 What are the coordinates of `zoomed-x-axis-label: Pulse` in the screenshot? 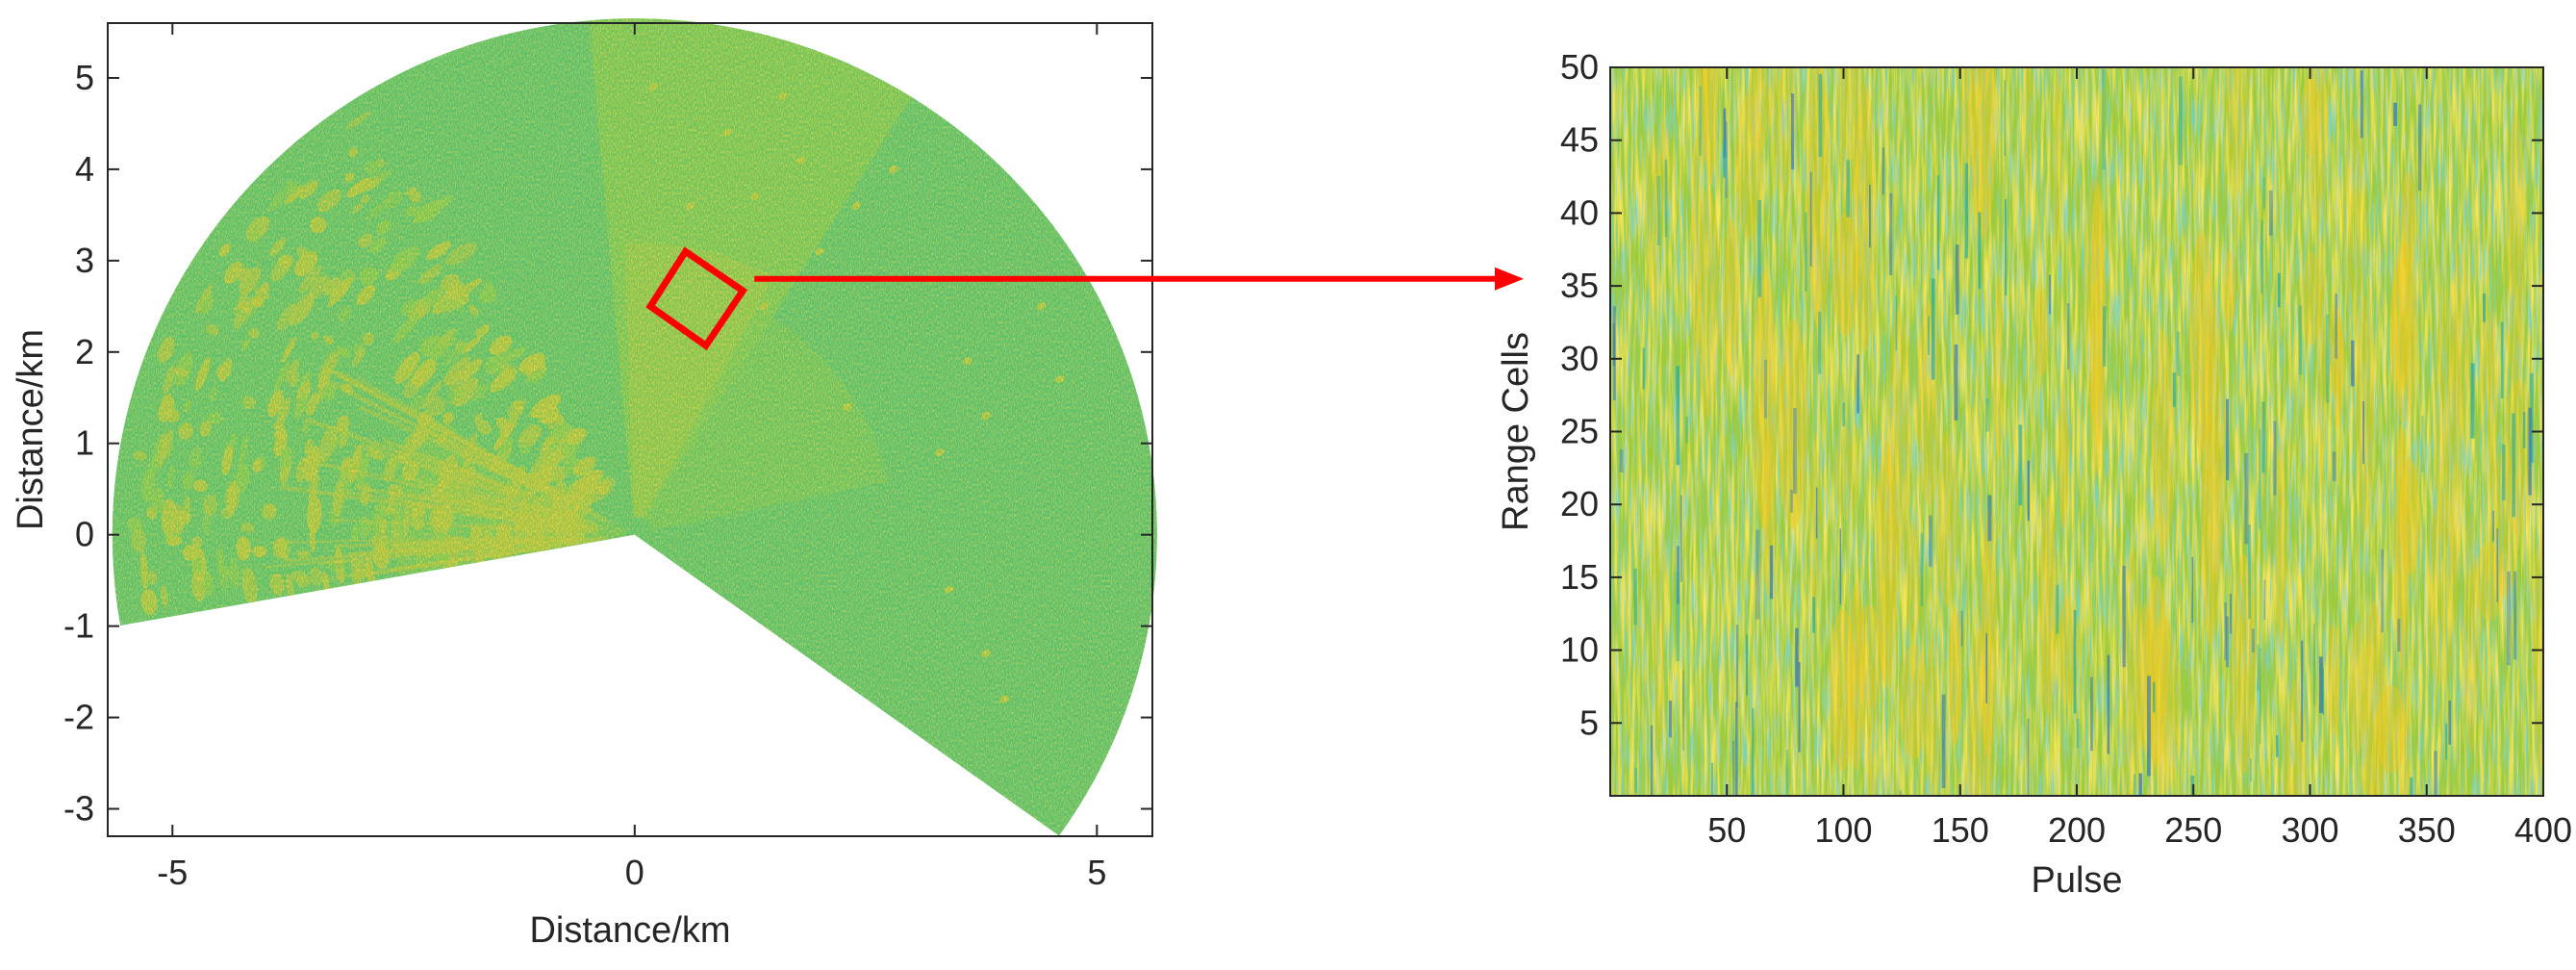 It's located at (2076, 881).